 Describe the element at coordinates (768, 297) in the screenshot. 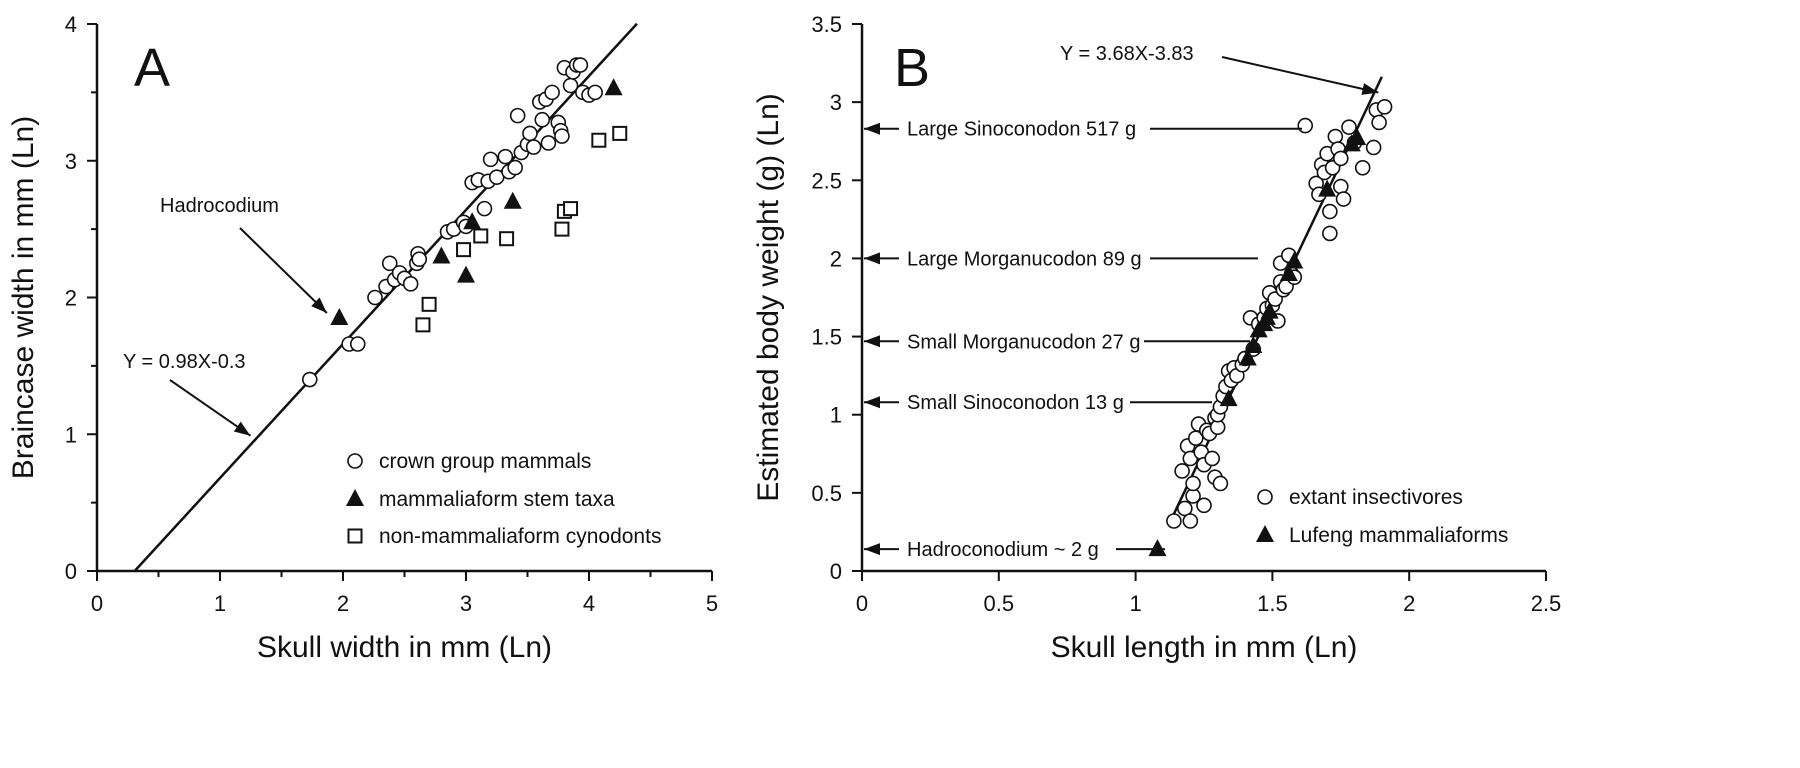

I see `y-axis-title: Estimated body weight (g) (Ln)` at that location.